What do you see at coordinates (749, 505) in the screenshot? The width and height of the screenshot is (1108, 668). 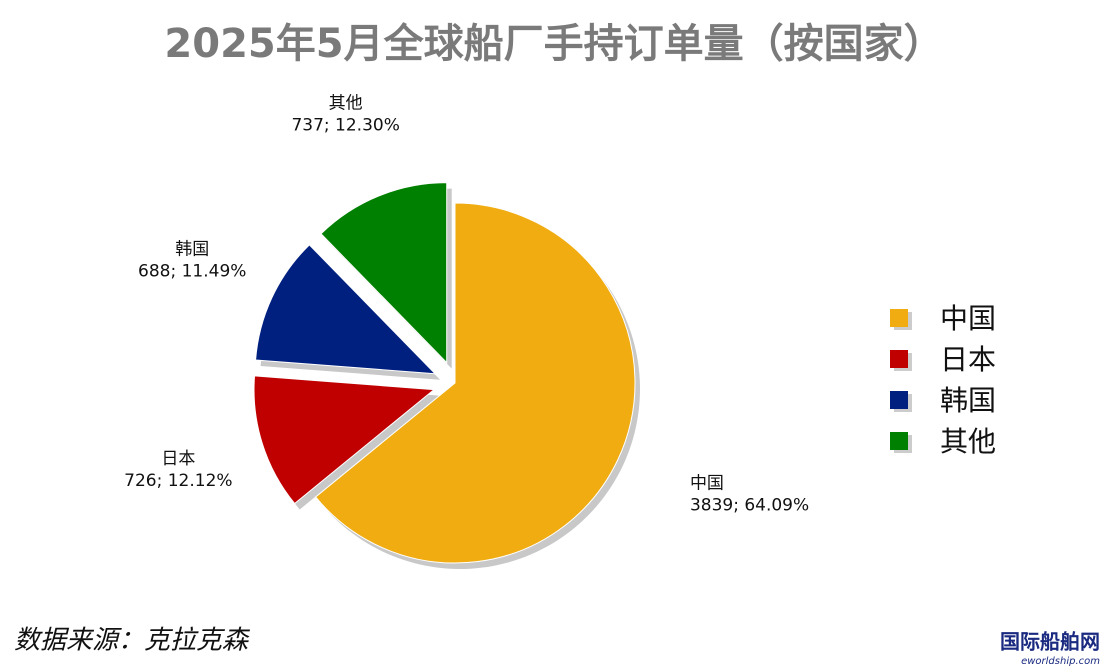 I see `slice-value-label: 3839; 64.09%` at bounding box center [749, 505].